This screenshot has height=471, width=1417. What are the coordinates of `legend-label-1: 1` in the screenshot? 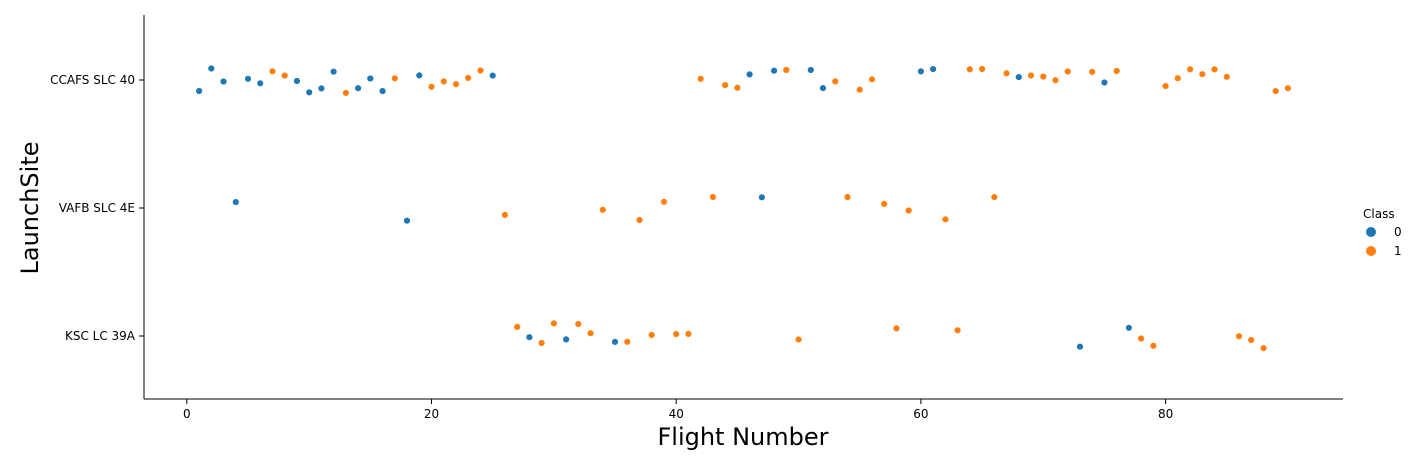 It's located at (1398, 251).